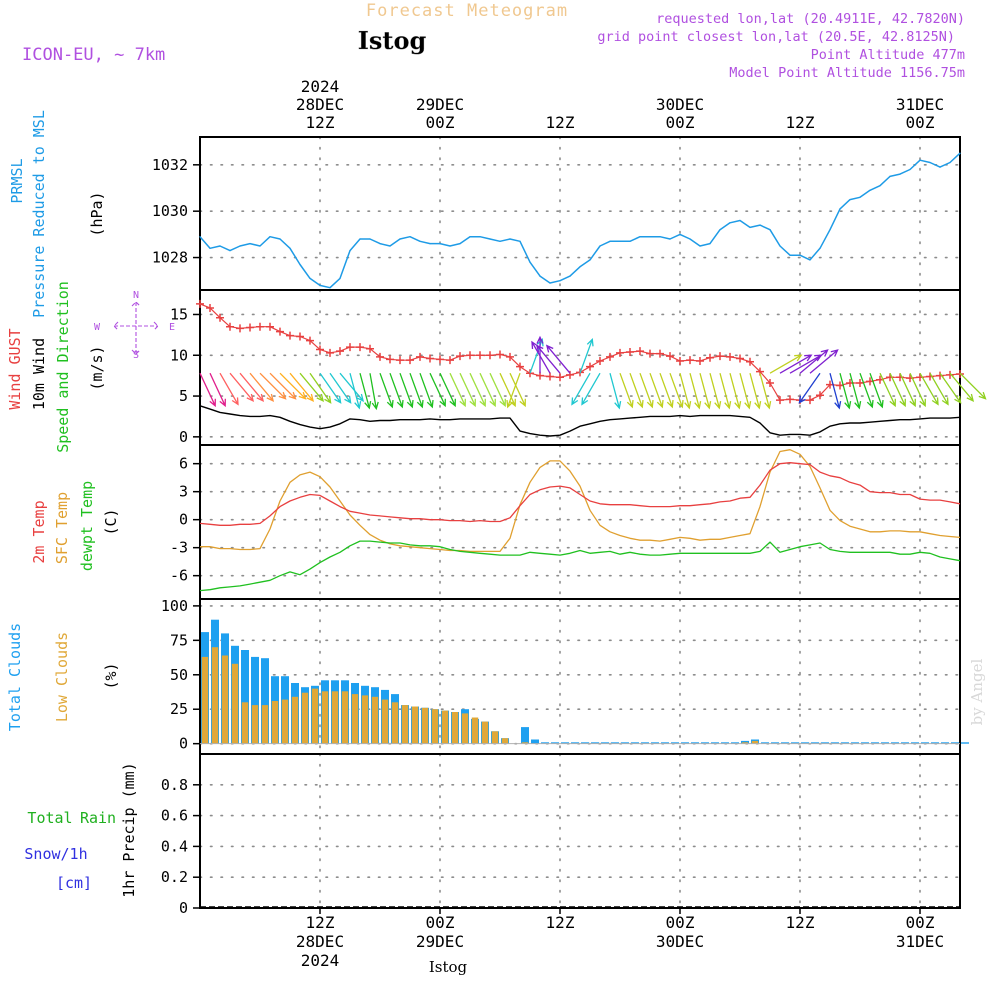  Describe the element at coordinates (174, 606) in the screenshot. I see `y-tick-label: 100` at that location.